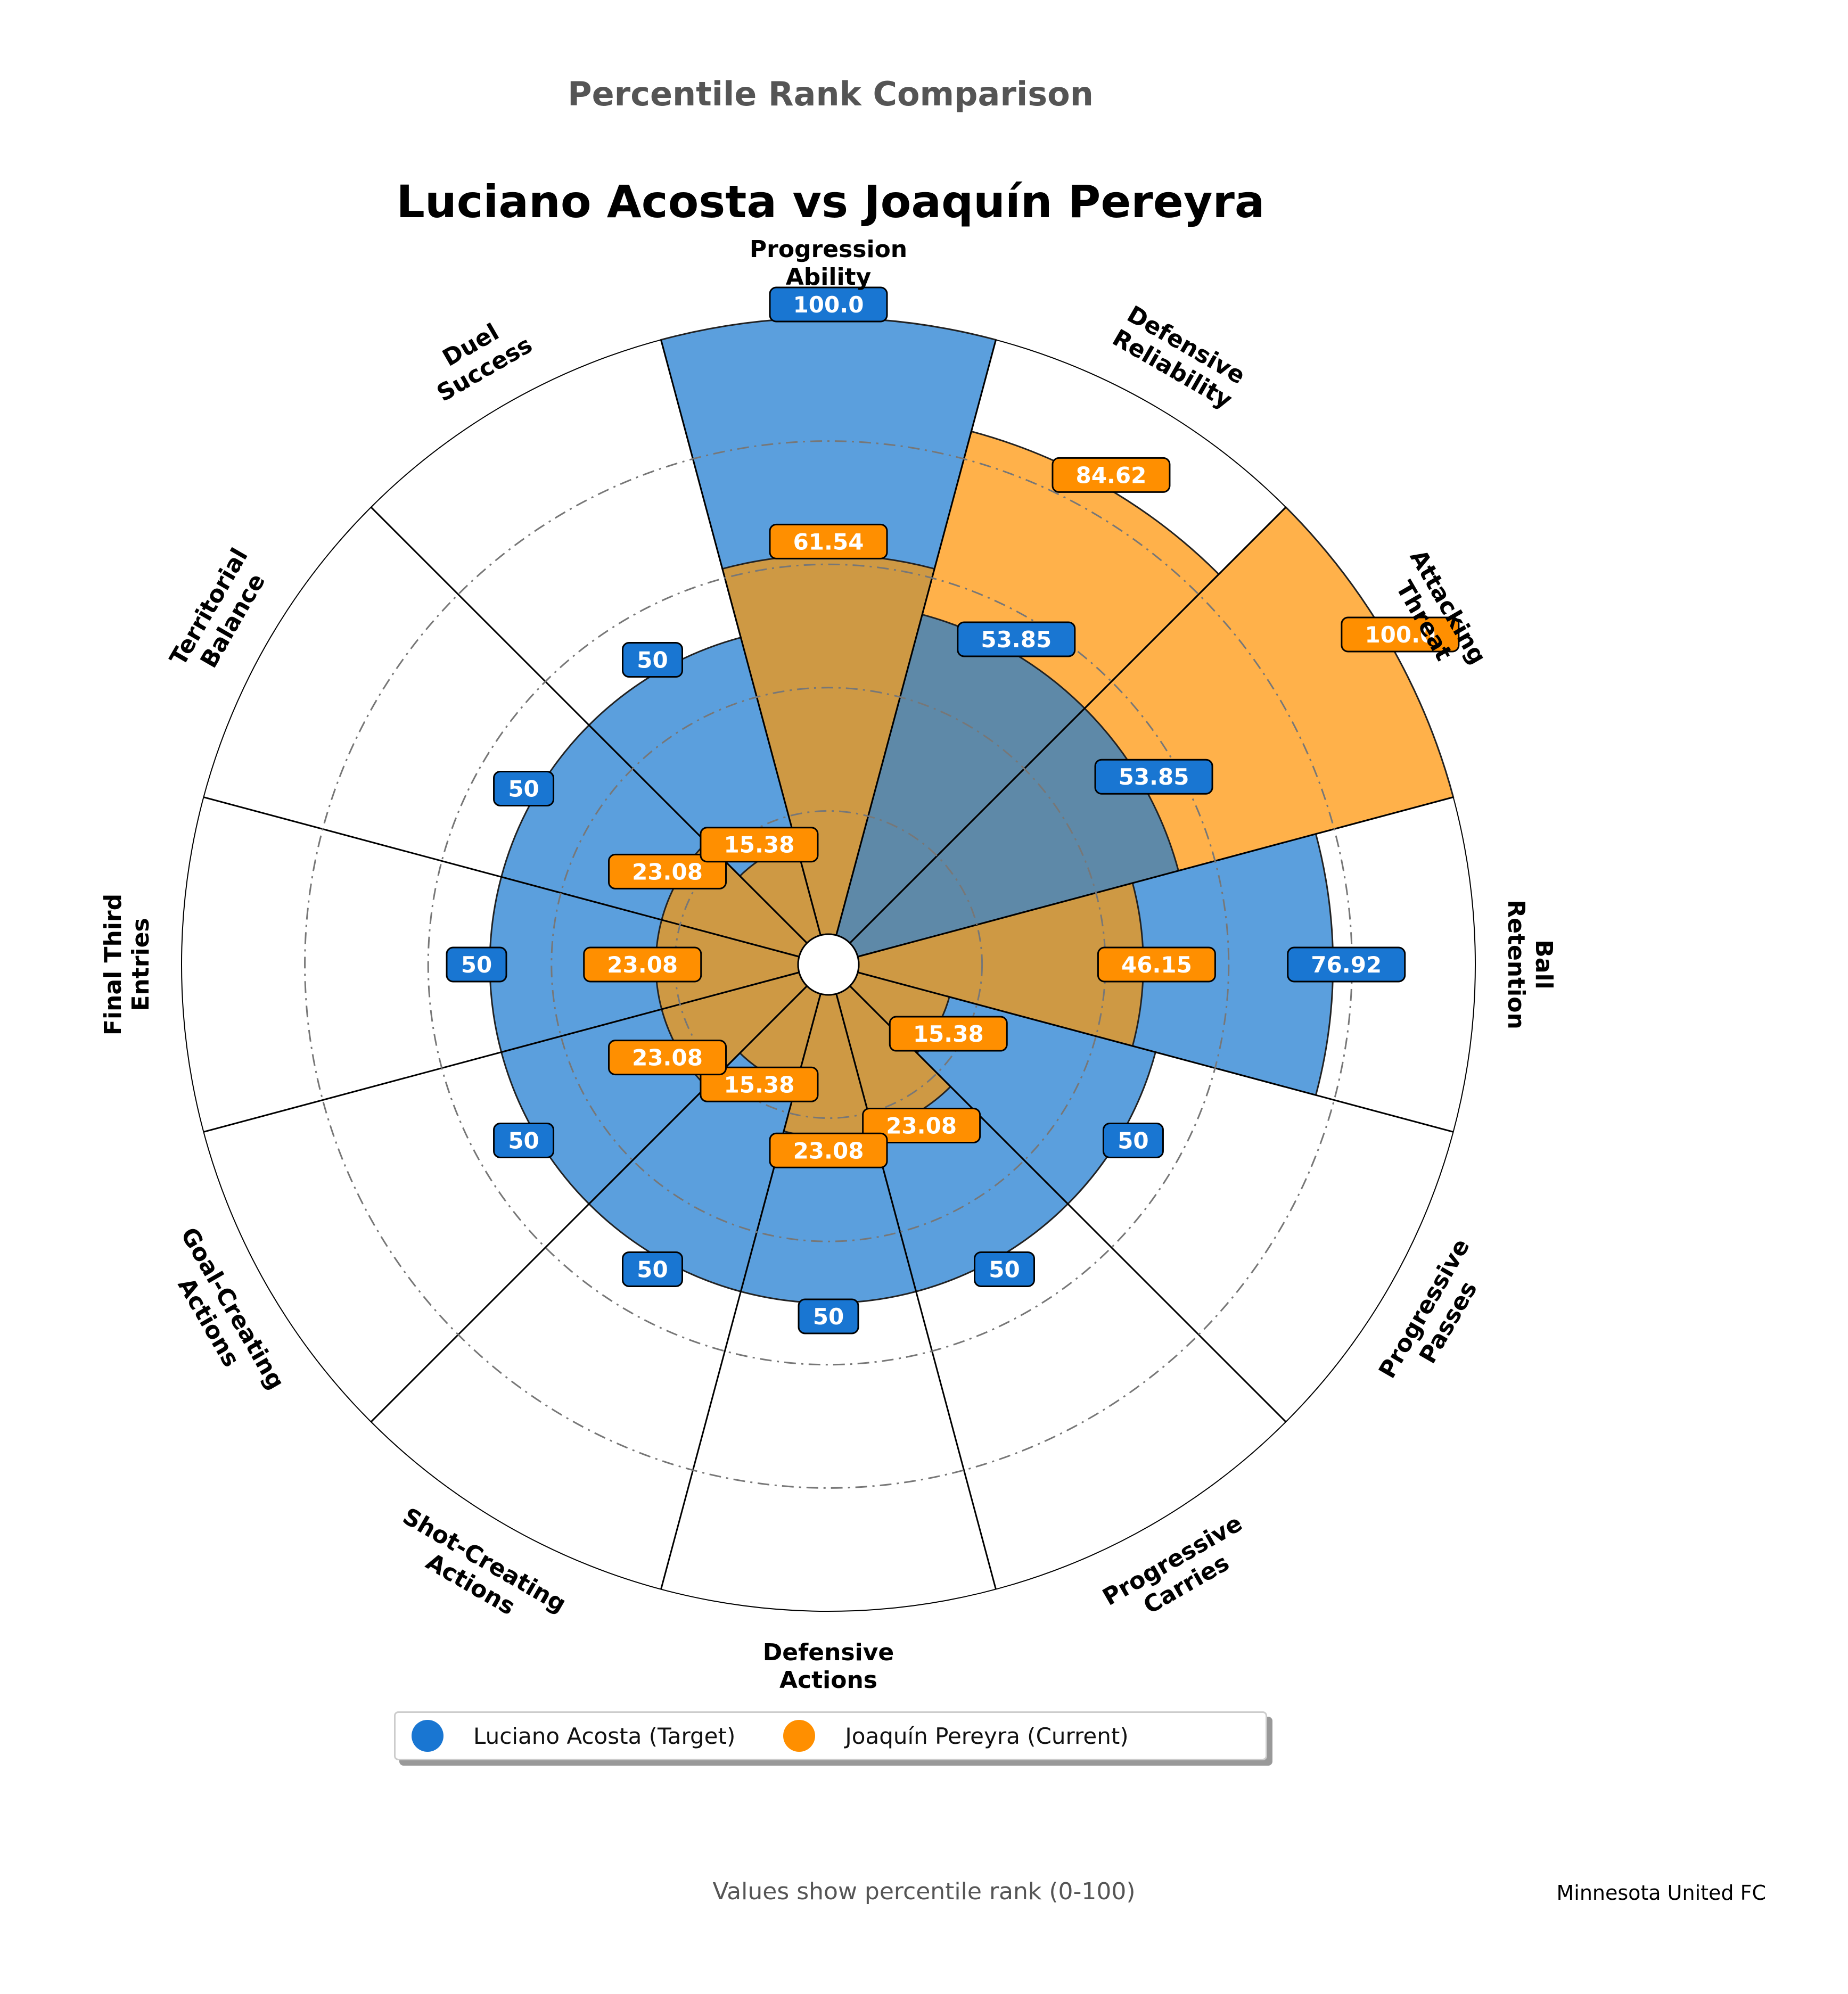  I want to click on value-label-current-6-box, so click(828, 1150).